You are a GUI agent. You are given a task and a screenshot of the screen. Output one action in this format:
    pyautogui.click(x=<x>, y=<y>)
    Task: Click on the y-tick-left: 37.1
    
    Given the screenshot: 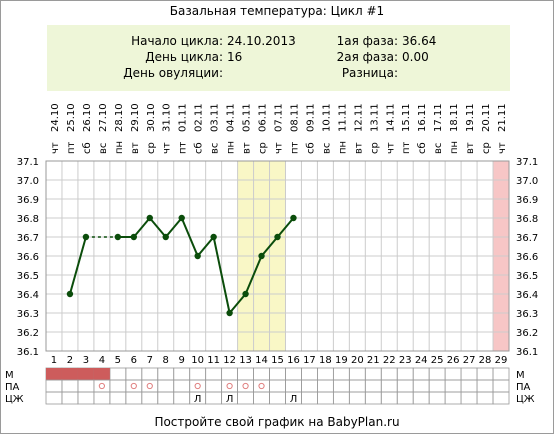 What is the action you would take?
    pyautogui.click(x=28, y=162)
    